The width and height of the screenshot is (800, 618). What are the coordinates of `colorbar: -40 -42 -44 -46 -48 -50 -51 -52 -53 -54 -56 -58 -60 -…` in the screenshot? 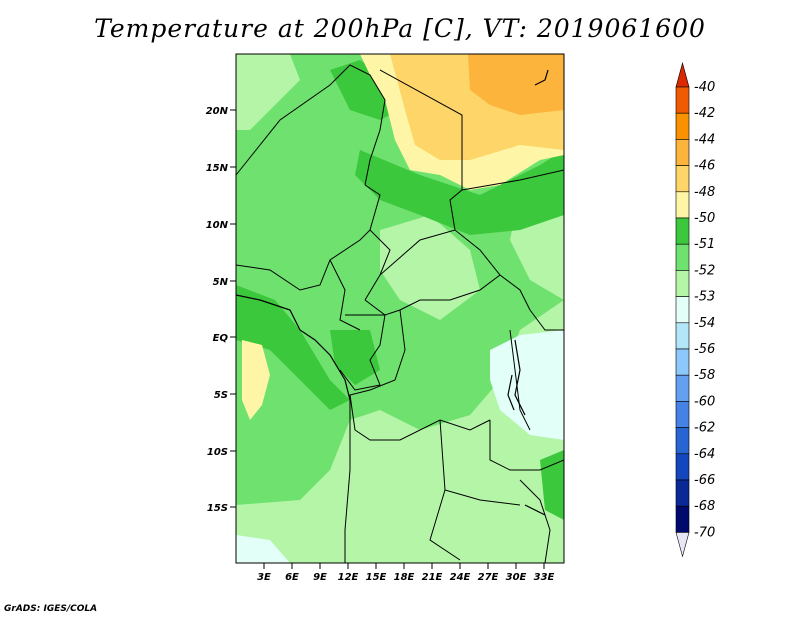 It's located at (695, 309).